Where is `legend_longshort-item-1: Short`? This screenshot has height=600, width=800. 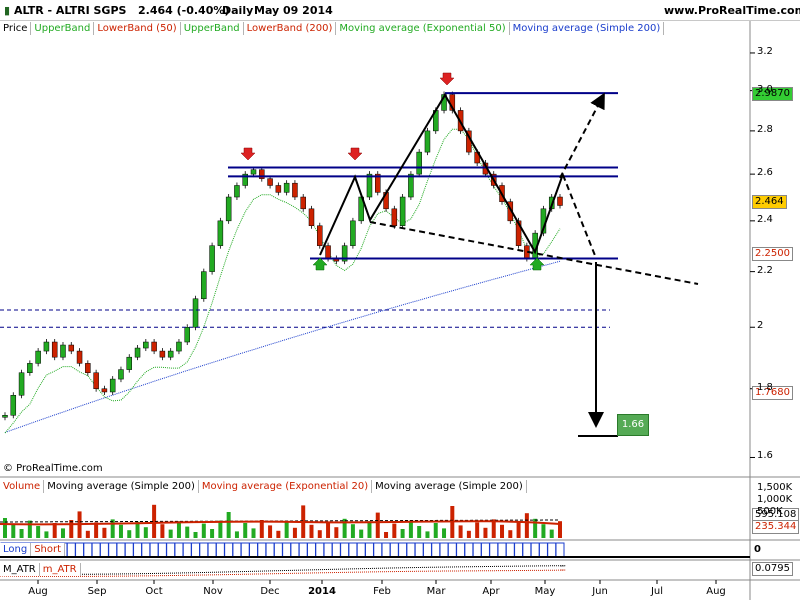
legend_longshort-item-1: Short is located at coordinates (48, 549).